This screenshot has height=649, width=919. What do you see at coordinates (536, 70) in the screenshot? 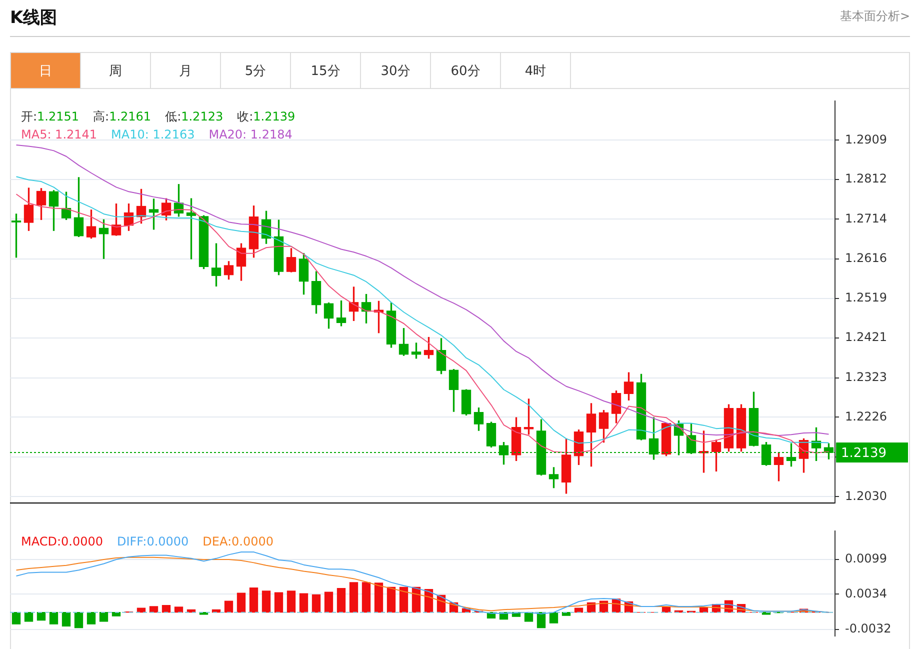
I see `text: 4时` at bounding box center [536, 70].